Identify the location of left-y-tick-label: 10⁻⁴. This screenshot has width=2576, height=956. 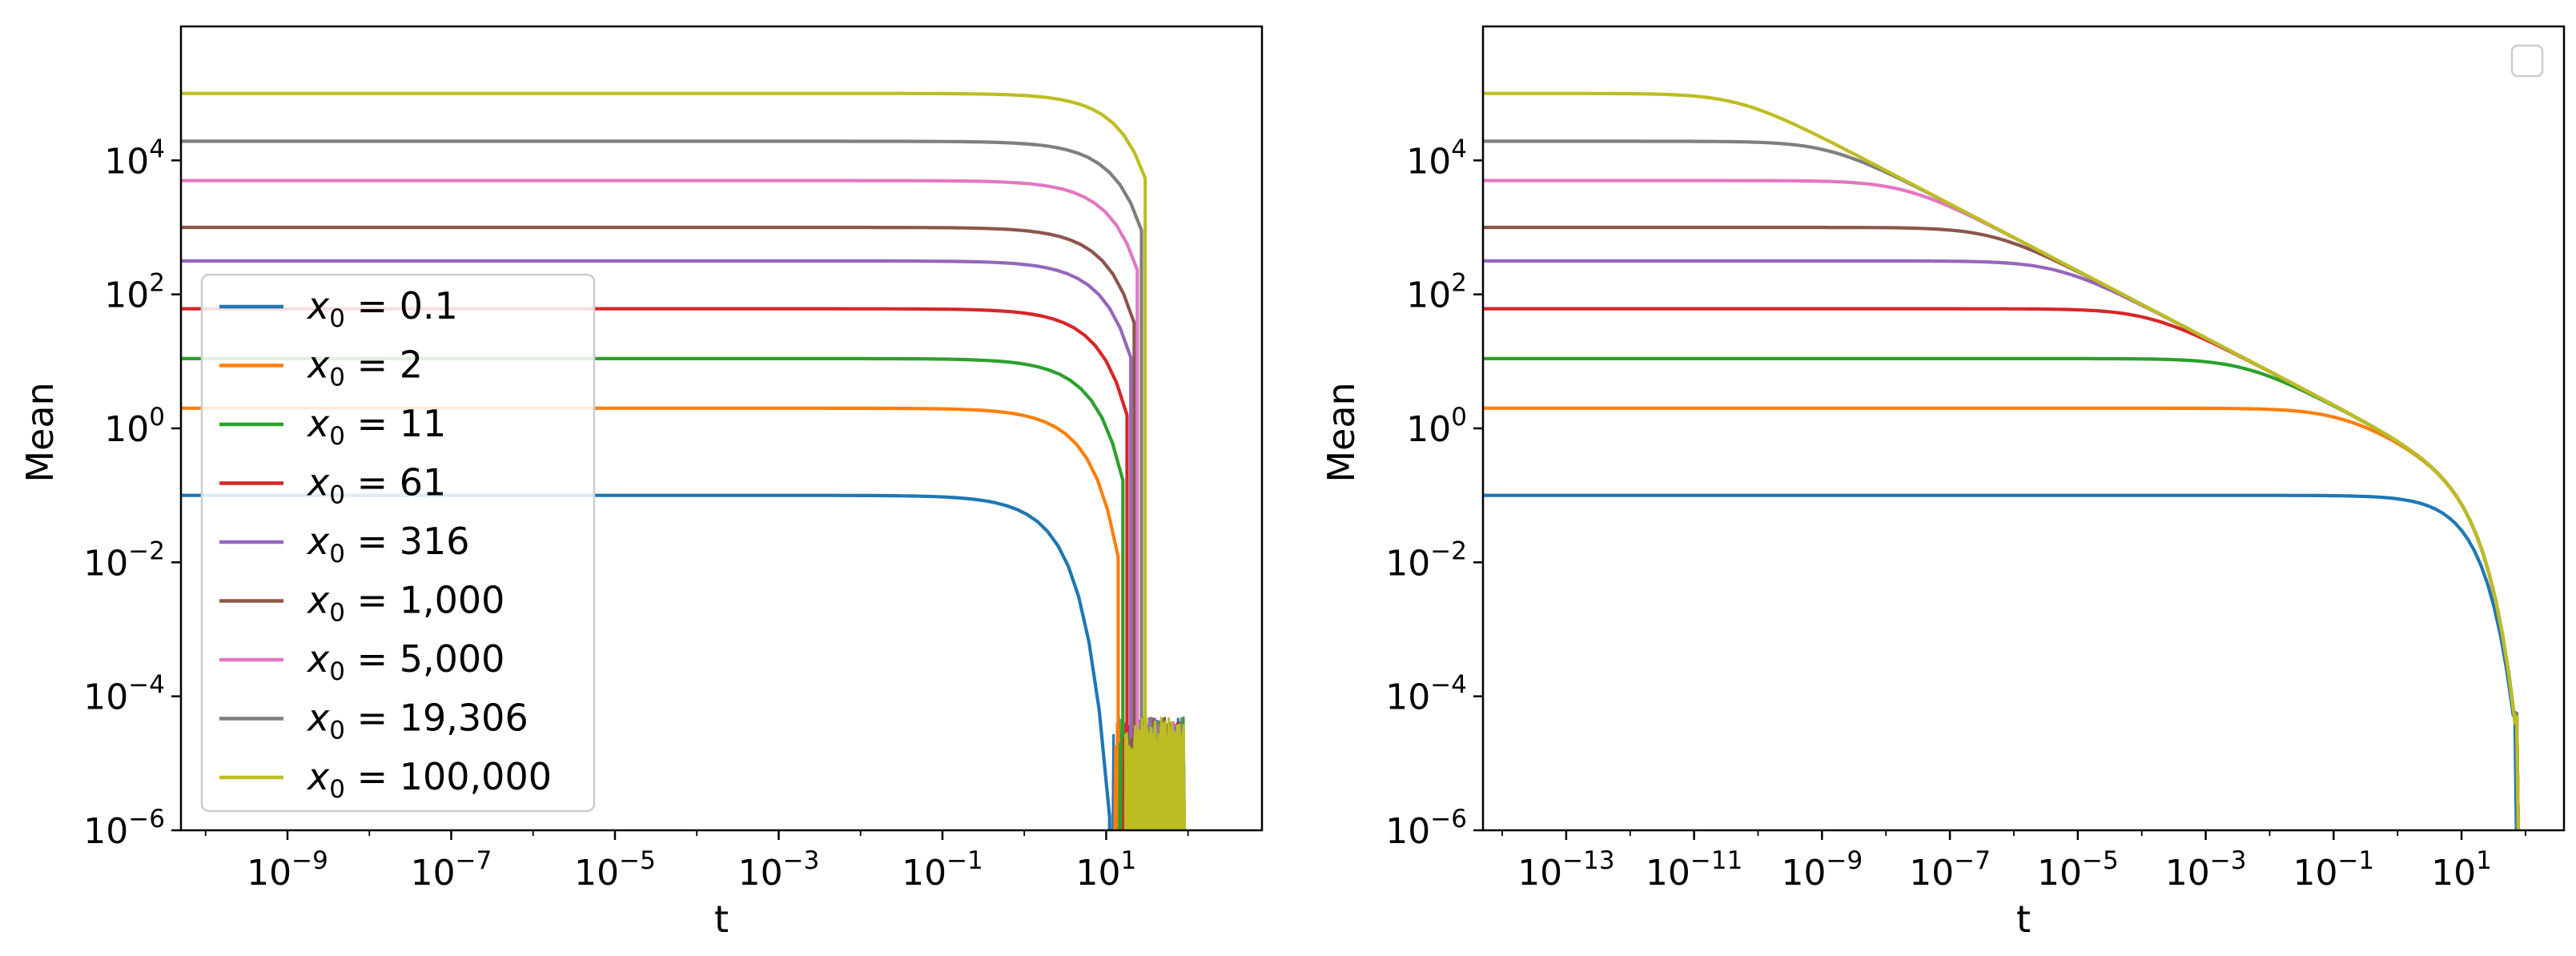
(124, 694).